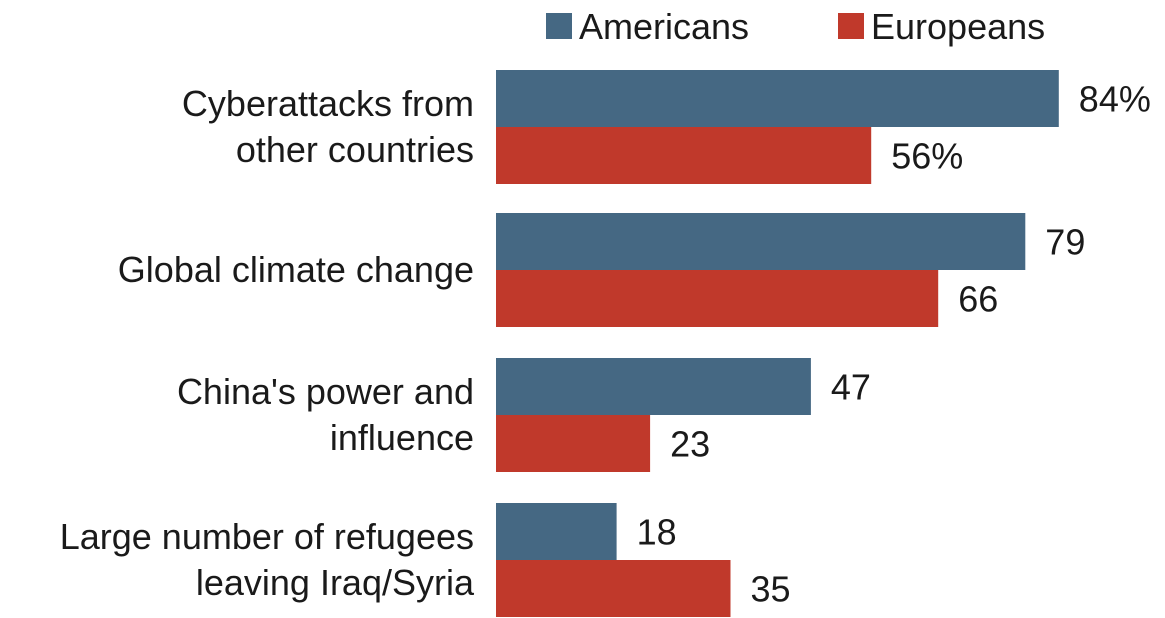  What do you see at coordinates (771, 589) in the screenshot?
I see `data-label: 35` at bounding box center [771, 589].